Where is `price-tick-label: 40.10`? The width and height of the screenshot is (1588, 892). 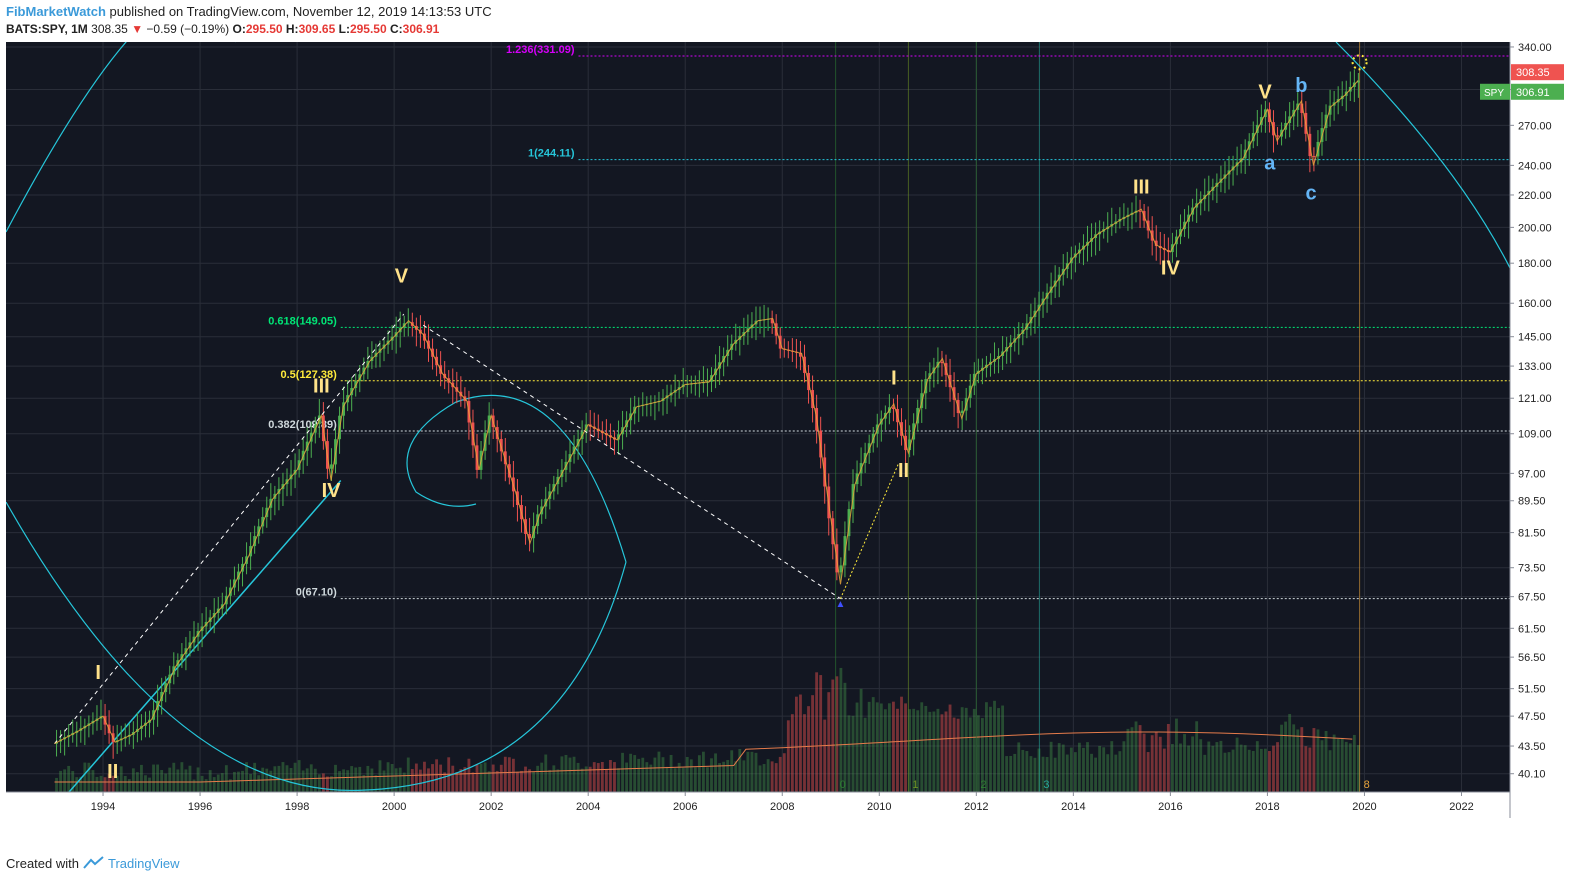 price-tick-label: 40.10 is located at coordinates (1532, 775).